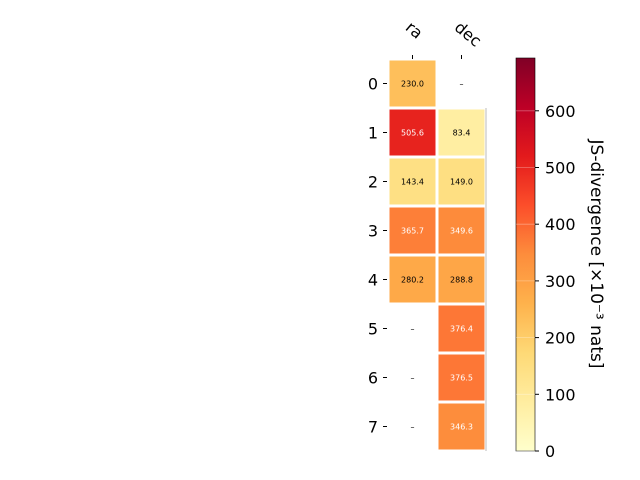 Image resolution: width=640 pixels, height=480 pixels. I want to click on cell-label: 149.0, so click(461, 182).